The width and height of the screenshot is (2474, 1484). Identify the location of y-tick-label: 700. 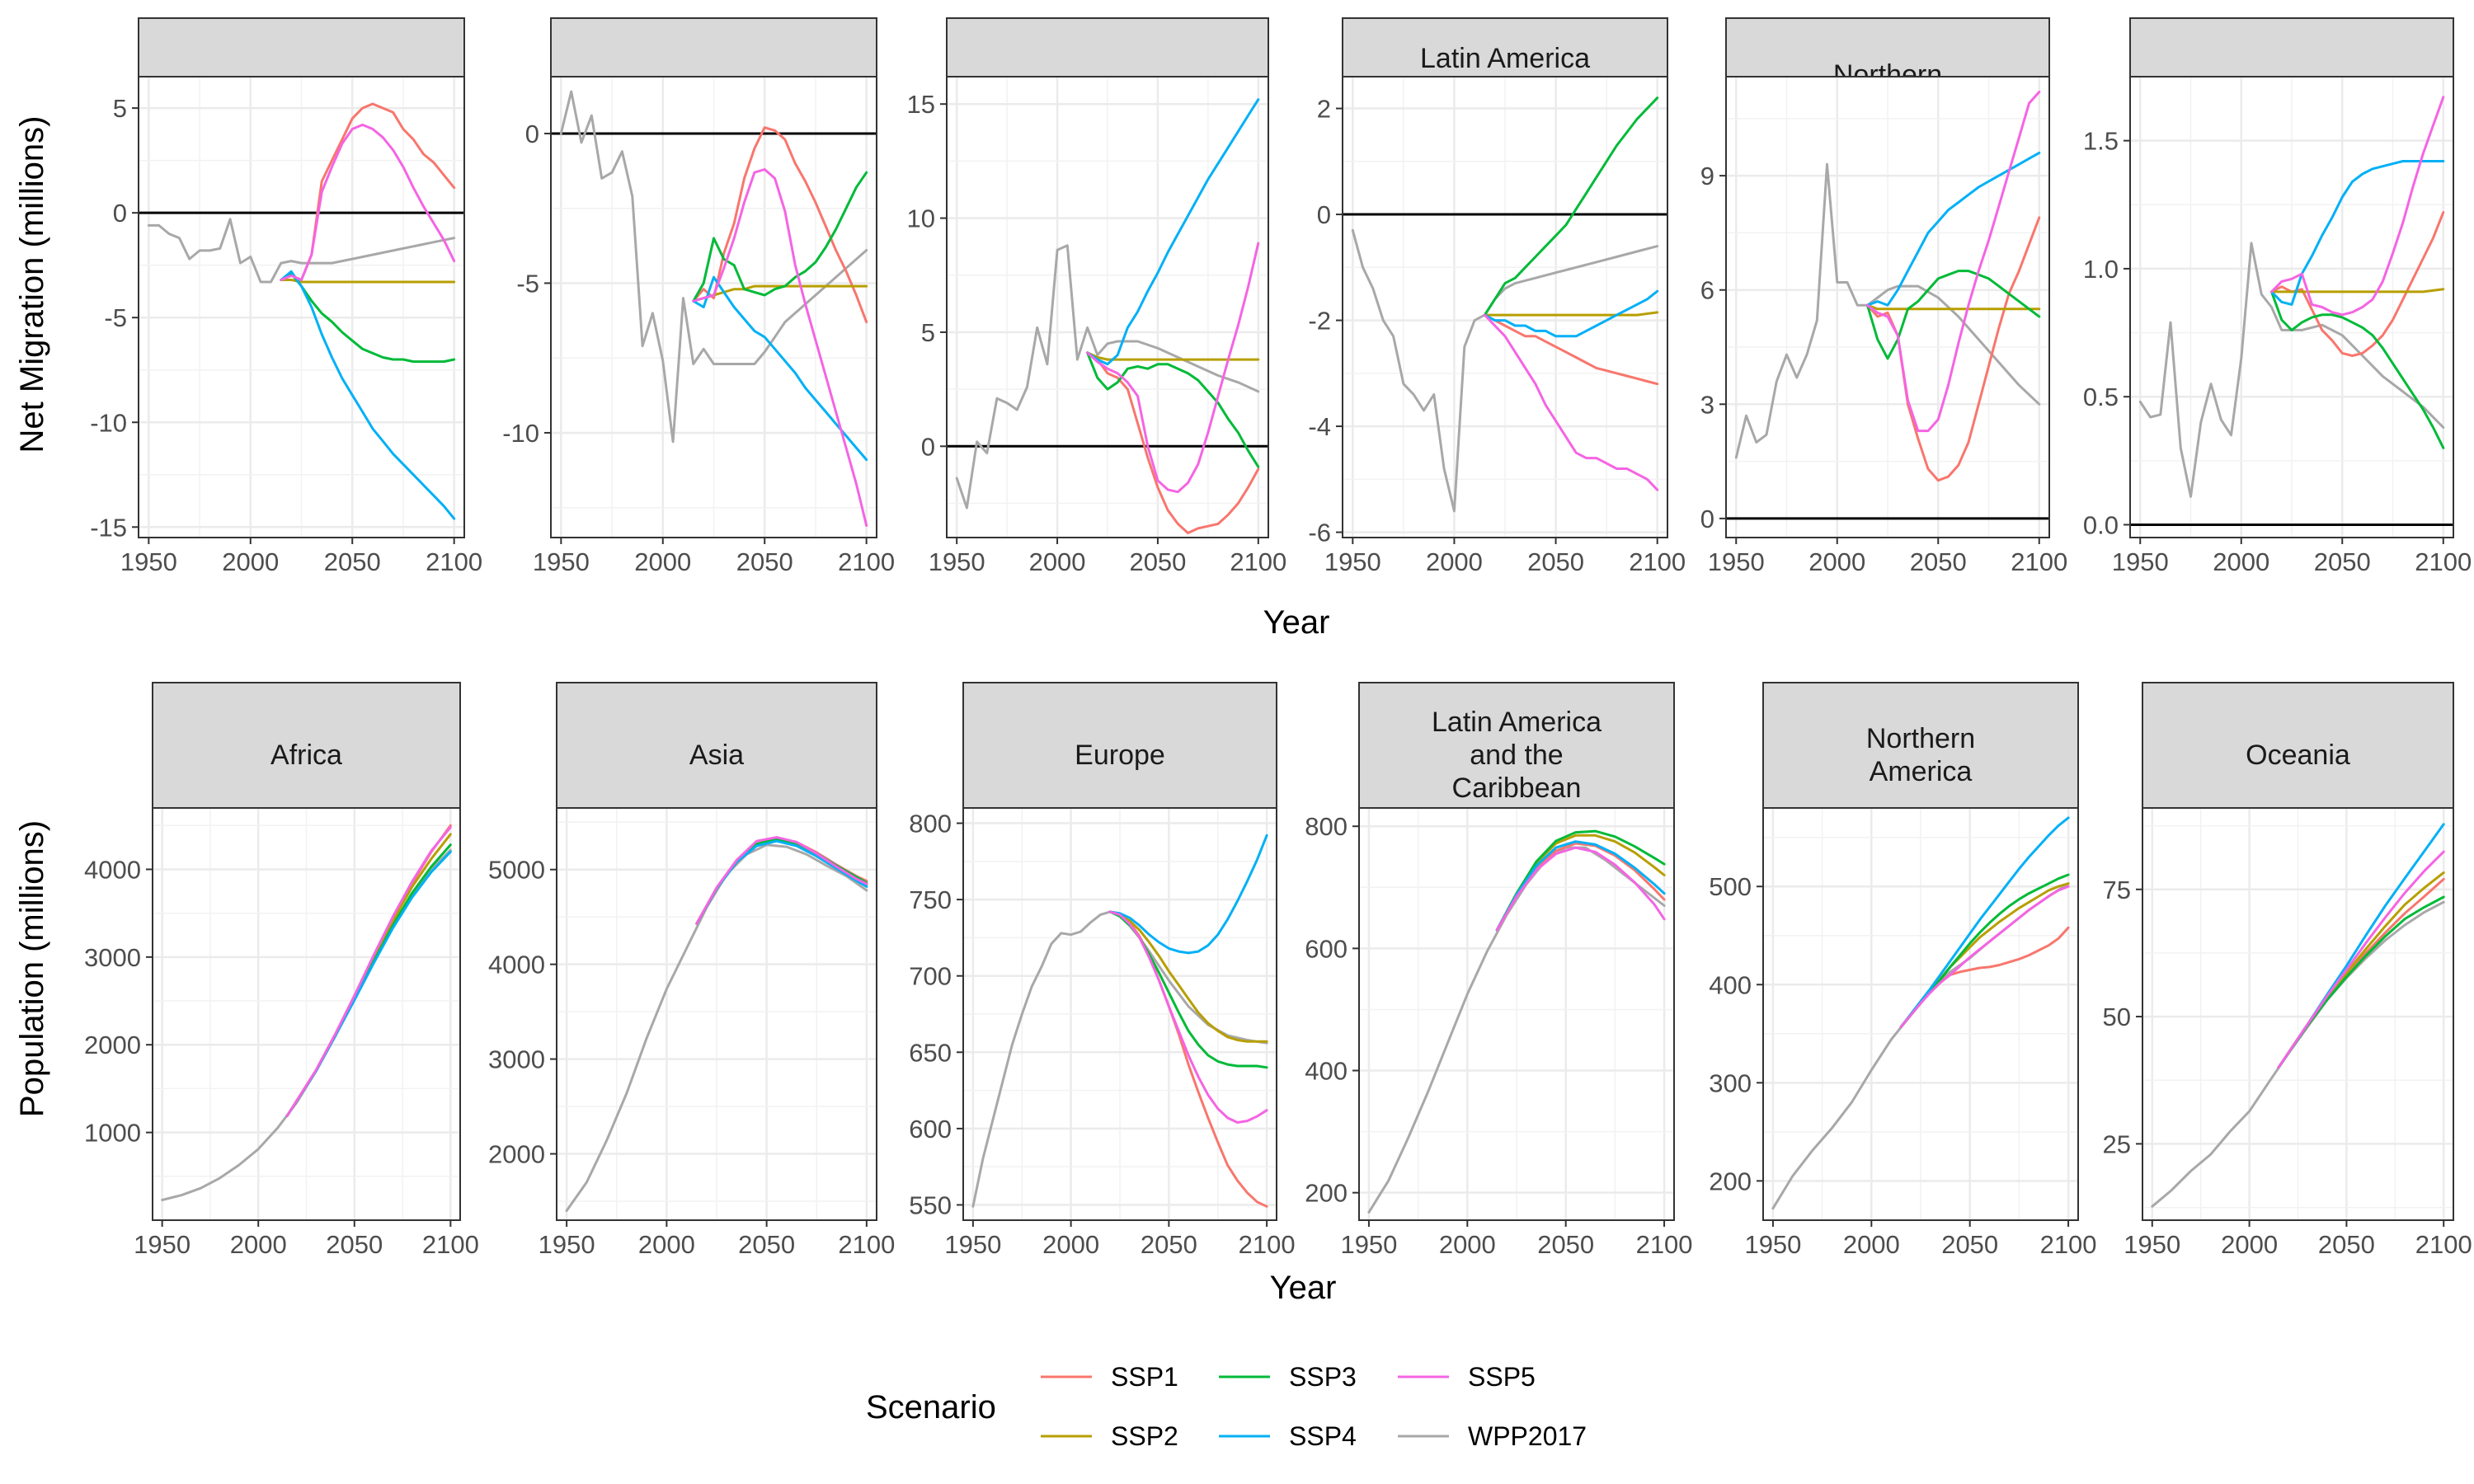
(930, 976).